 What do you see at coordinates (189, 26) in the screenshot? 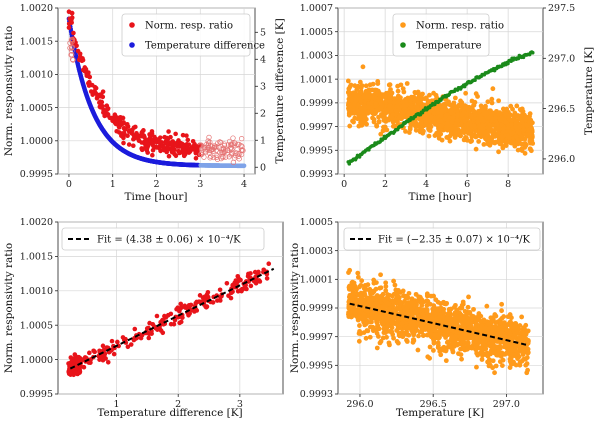
I see `legend-norm-resp-ratio: Norm. resp. ratio` at bounding box center [189, 26].